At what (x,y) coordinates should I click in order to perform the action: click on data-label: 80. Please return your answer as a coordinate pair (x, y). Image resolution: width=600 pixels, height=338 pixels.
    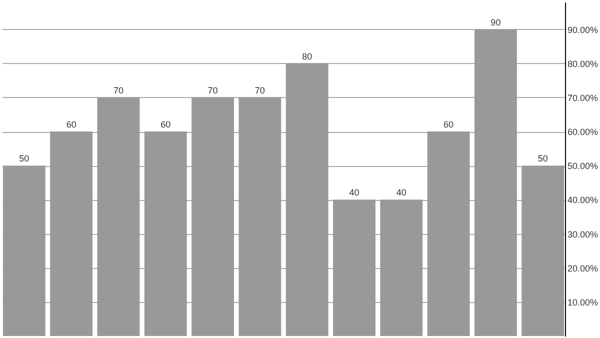
    Looking at the image, I should click on (307, 56).